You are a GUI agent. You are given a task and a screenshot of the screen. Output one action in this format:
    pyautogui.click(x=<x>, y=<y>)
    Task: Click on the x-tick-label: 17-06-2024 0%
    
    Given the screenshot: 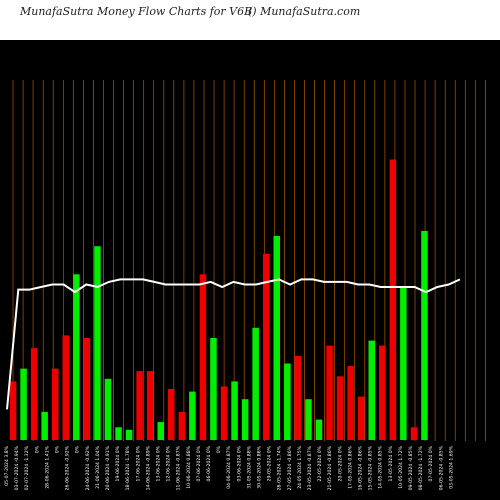 What is the action you would take?
    pyautogui.click(x=138, y=463)
    